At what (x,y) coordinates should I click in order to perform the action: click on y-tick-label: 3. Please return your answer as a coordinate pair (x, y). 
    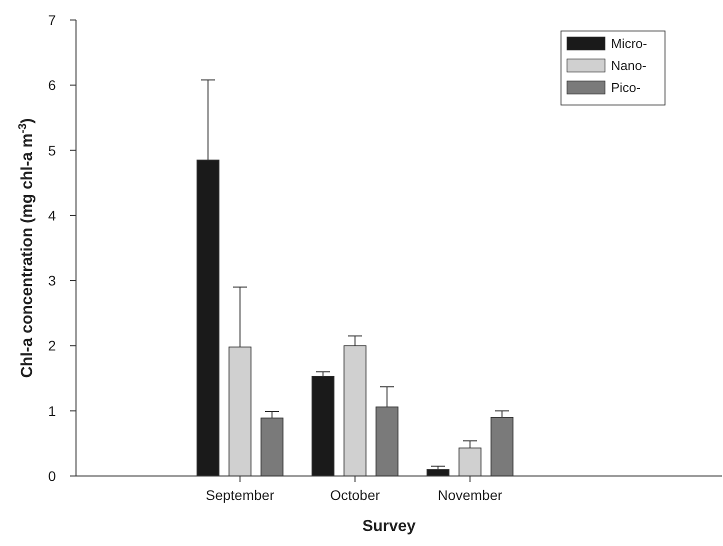
    Looking at the image, I should click on (52, 280).